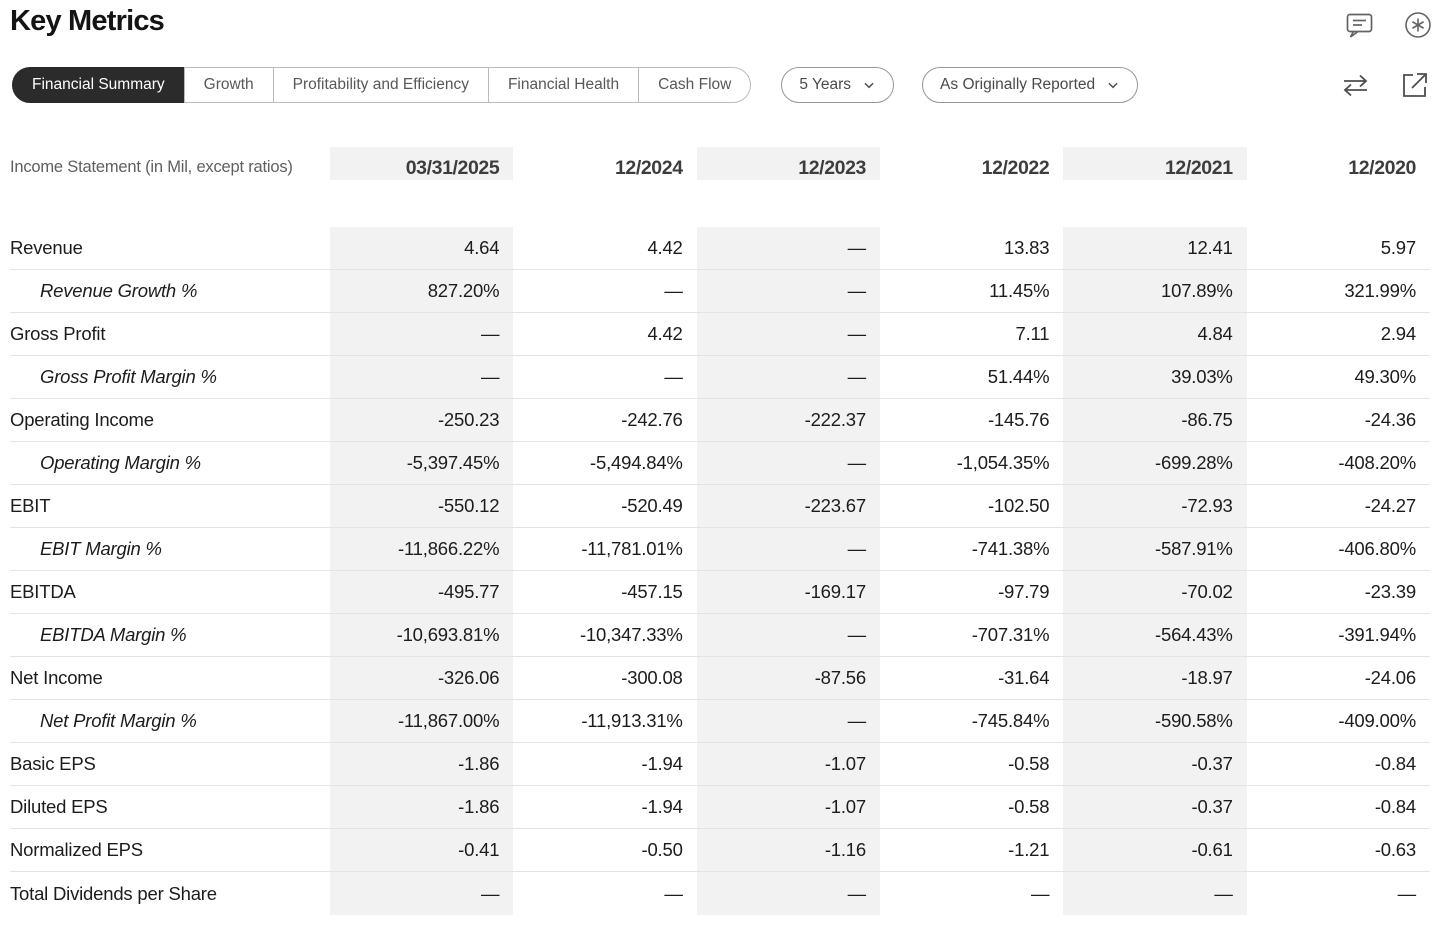  I want to click on row-label: Net Income, so click(56, 677).